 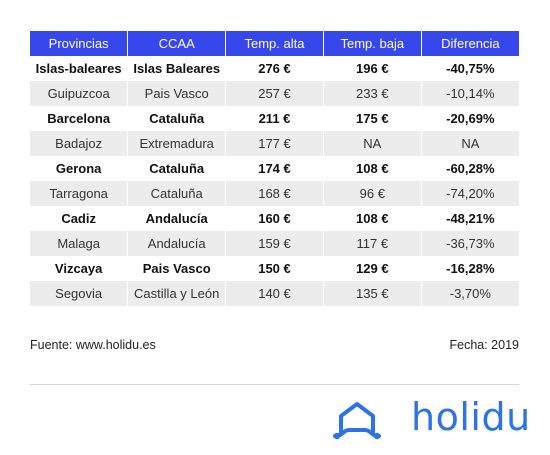 I want to click on table-cell: Islas-baleares, so click(x=79, y=68).